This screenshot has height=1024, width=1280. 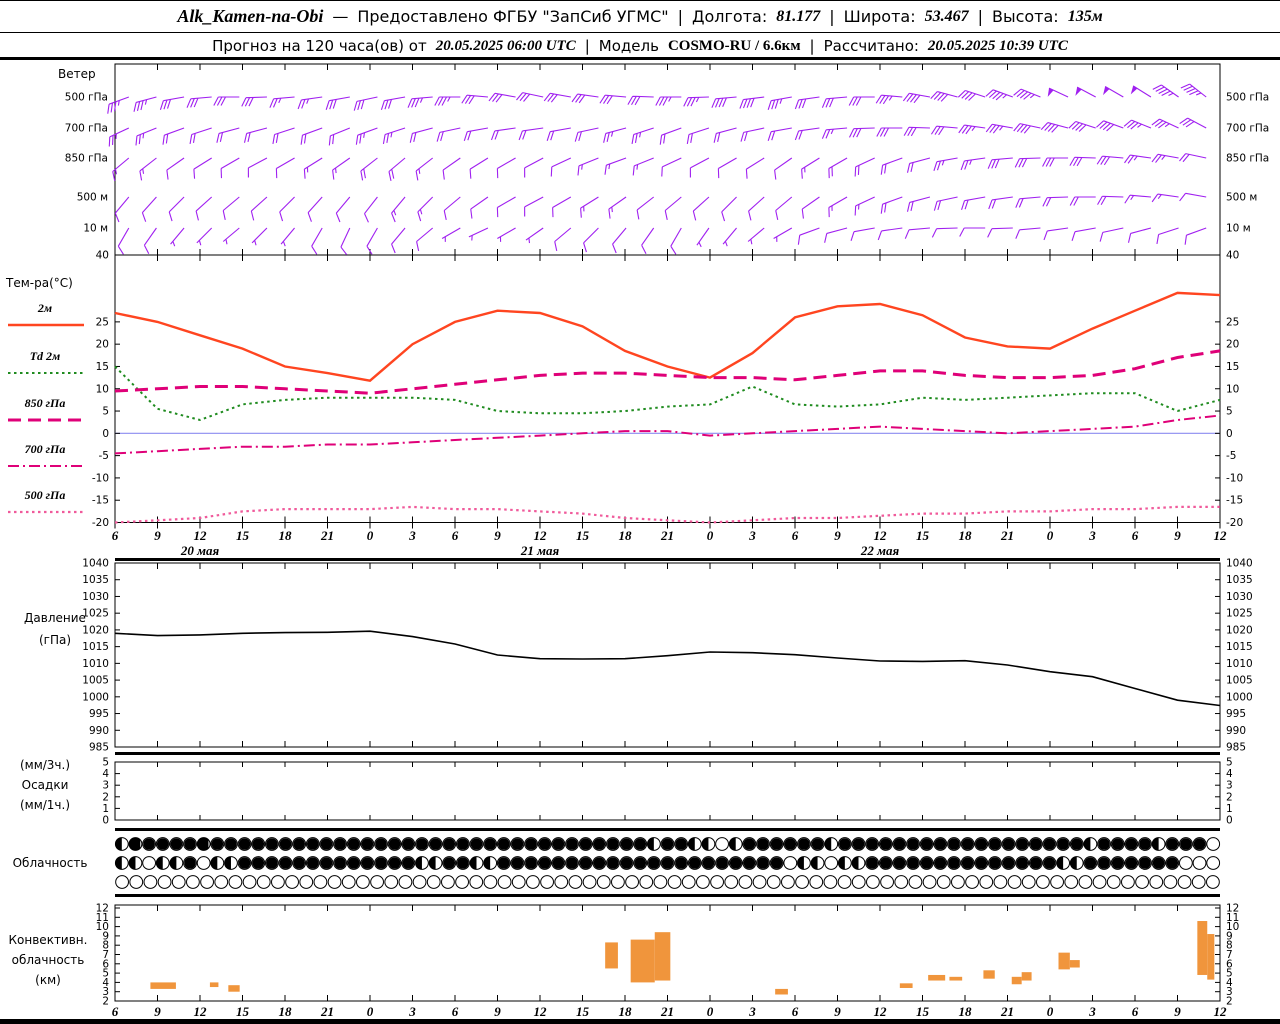 I want to click on svg-text: 1015, so click(x=1239, y=647).